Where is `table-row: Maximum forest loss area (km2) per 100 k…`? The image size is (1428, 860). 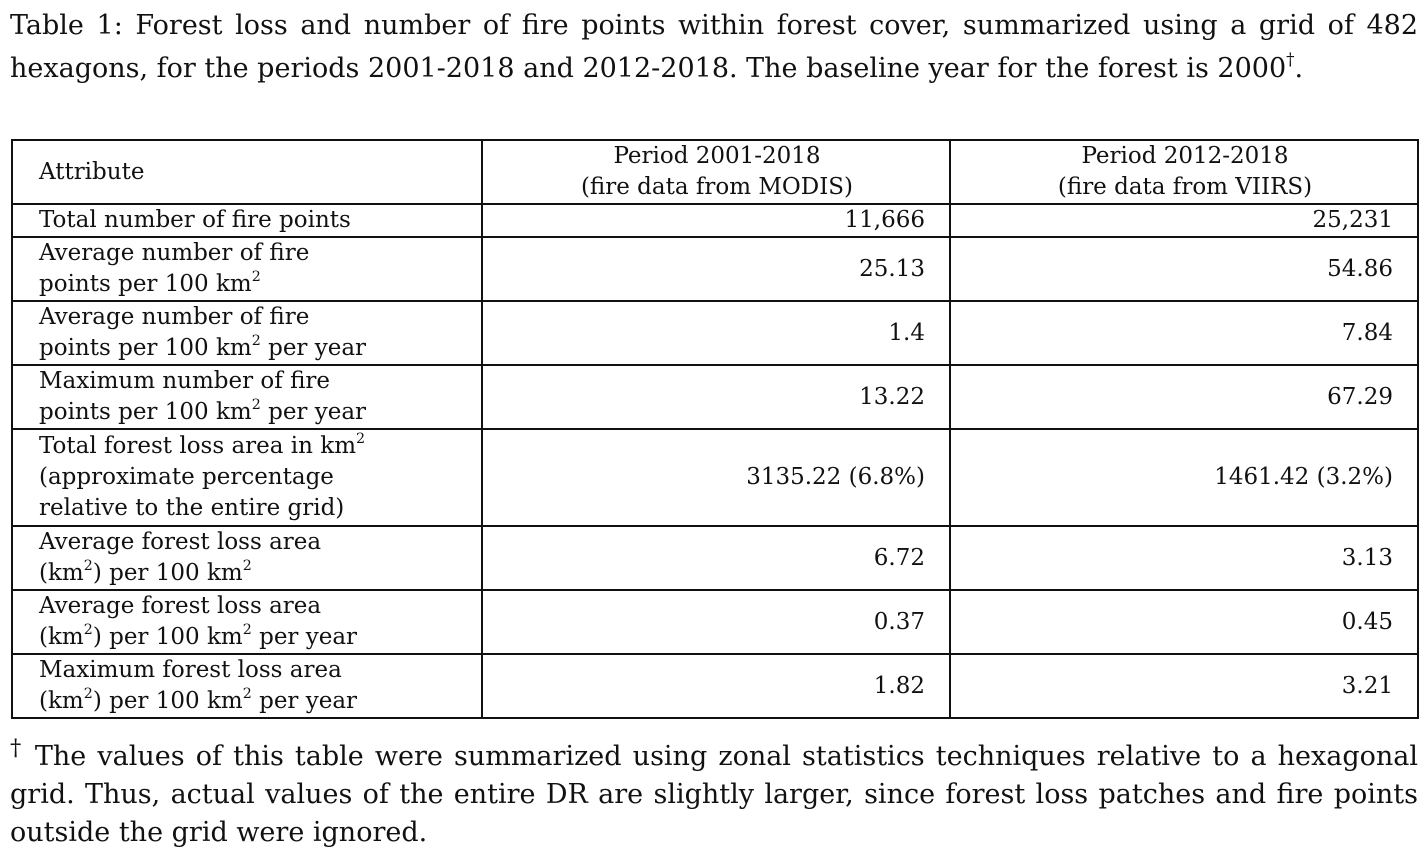 table-row: Maximum forest loss area (km2) per 100 k… is located at coordinates (715, 686).